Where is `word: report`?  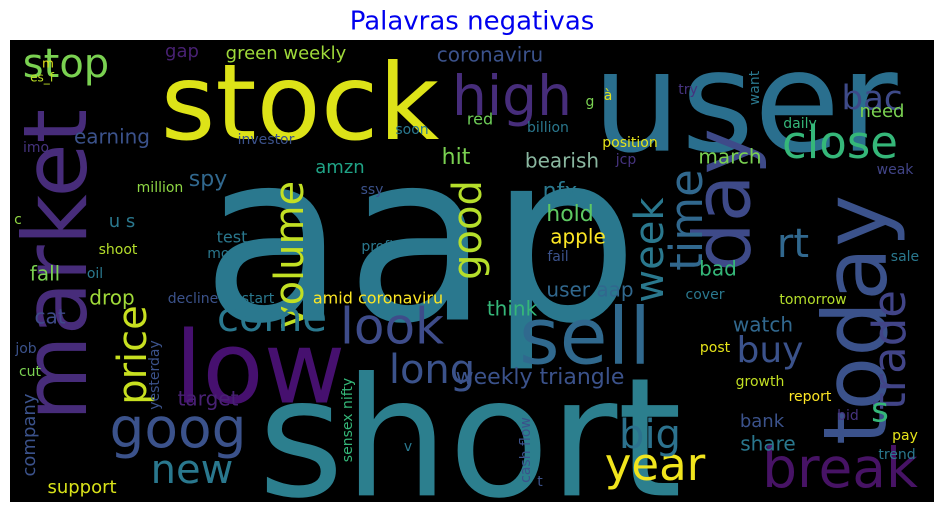 word: report is located at coordinates (810, 397).